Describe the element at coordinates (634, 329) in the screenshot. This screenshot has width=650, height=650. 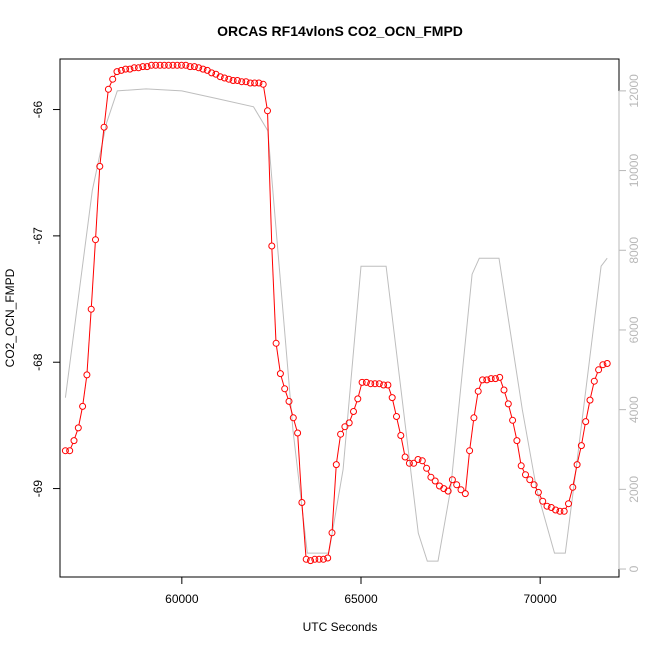
I see `y2-tick-label: 6000` at that location.